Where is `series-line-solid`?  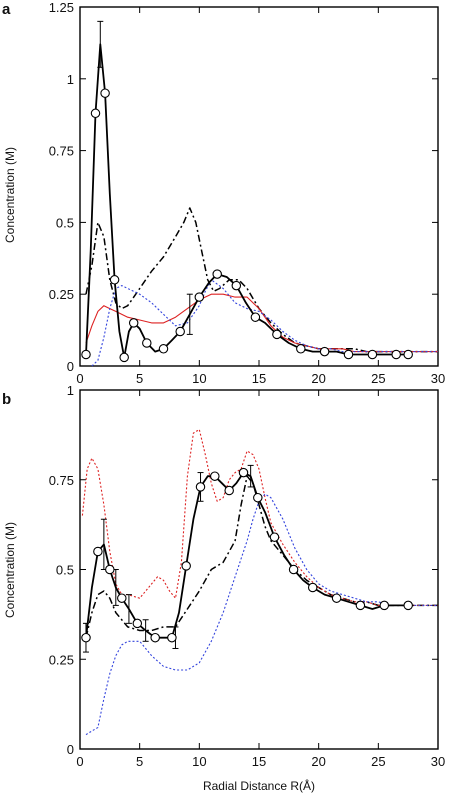 series-line-solid is located at coordinates (261, 323).